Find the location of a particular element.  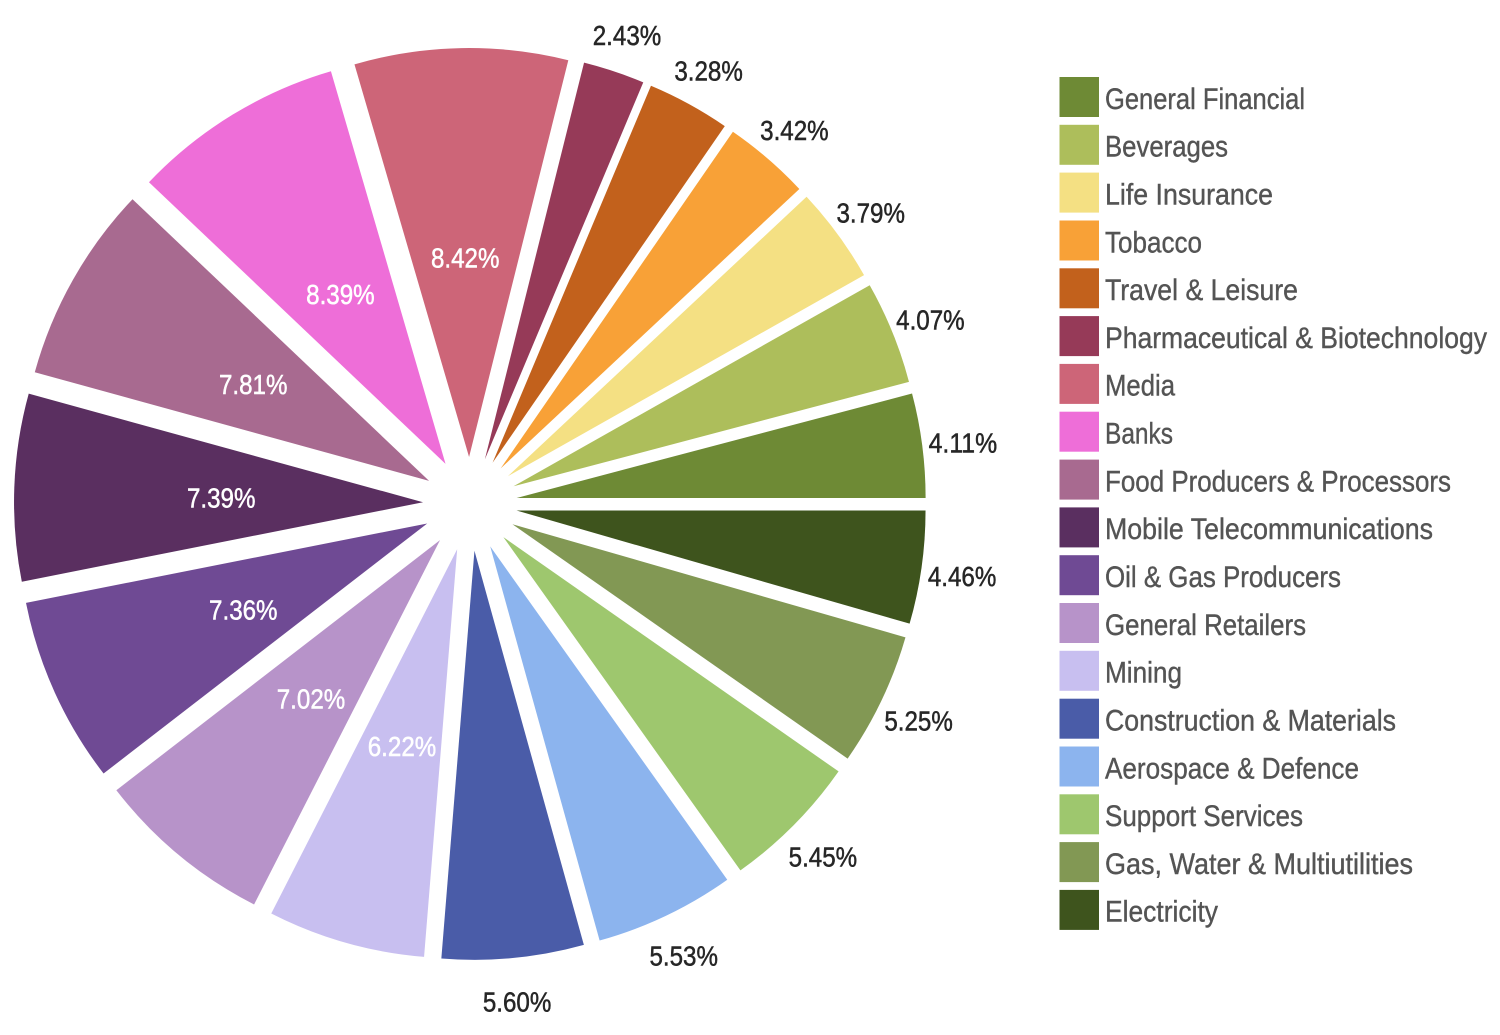

svg-text: 5.25% is located at coordinates (918, 721).